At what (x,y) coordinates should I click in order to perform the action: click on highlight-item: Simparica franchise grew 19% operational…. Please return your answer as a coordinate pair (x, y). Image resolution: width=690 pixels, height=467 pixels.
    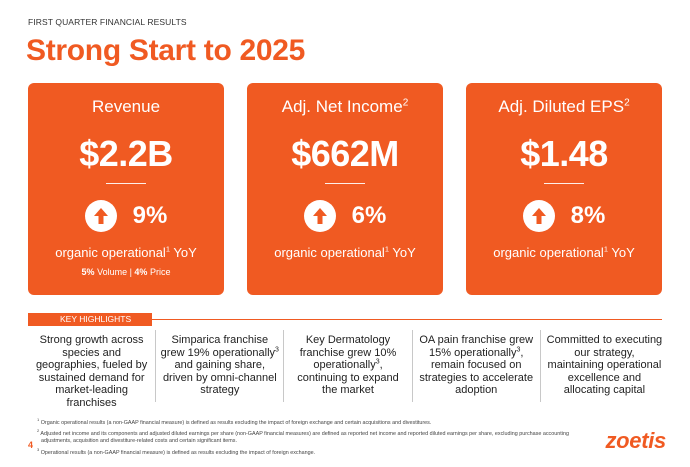
    Looking at the image, I should click on (219, 366).